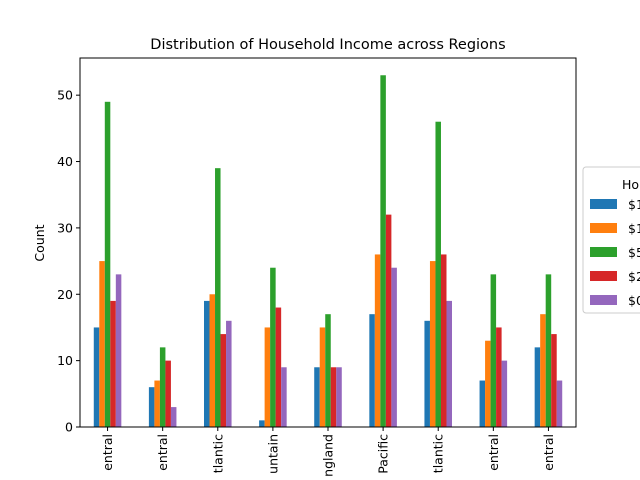 This screenshot has width=640, height=480. What do you see at coordinates (69, 427) in the screenshot?
I see `y-tick-label: 0` at bounding box center [69, 427].